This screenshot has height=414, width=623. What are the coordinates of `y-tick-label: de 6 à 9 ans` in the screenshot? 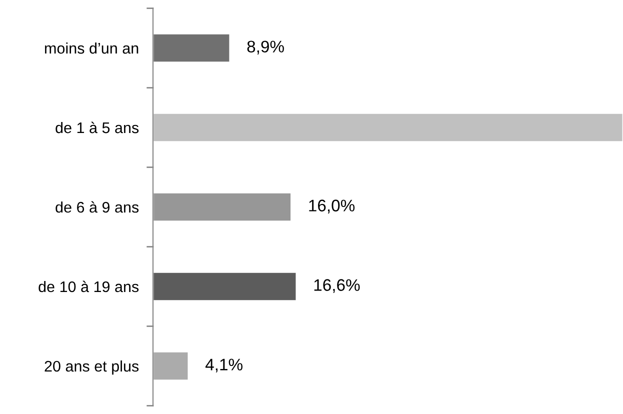 It's located at (97, 207).